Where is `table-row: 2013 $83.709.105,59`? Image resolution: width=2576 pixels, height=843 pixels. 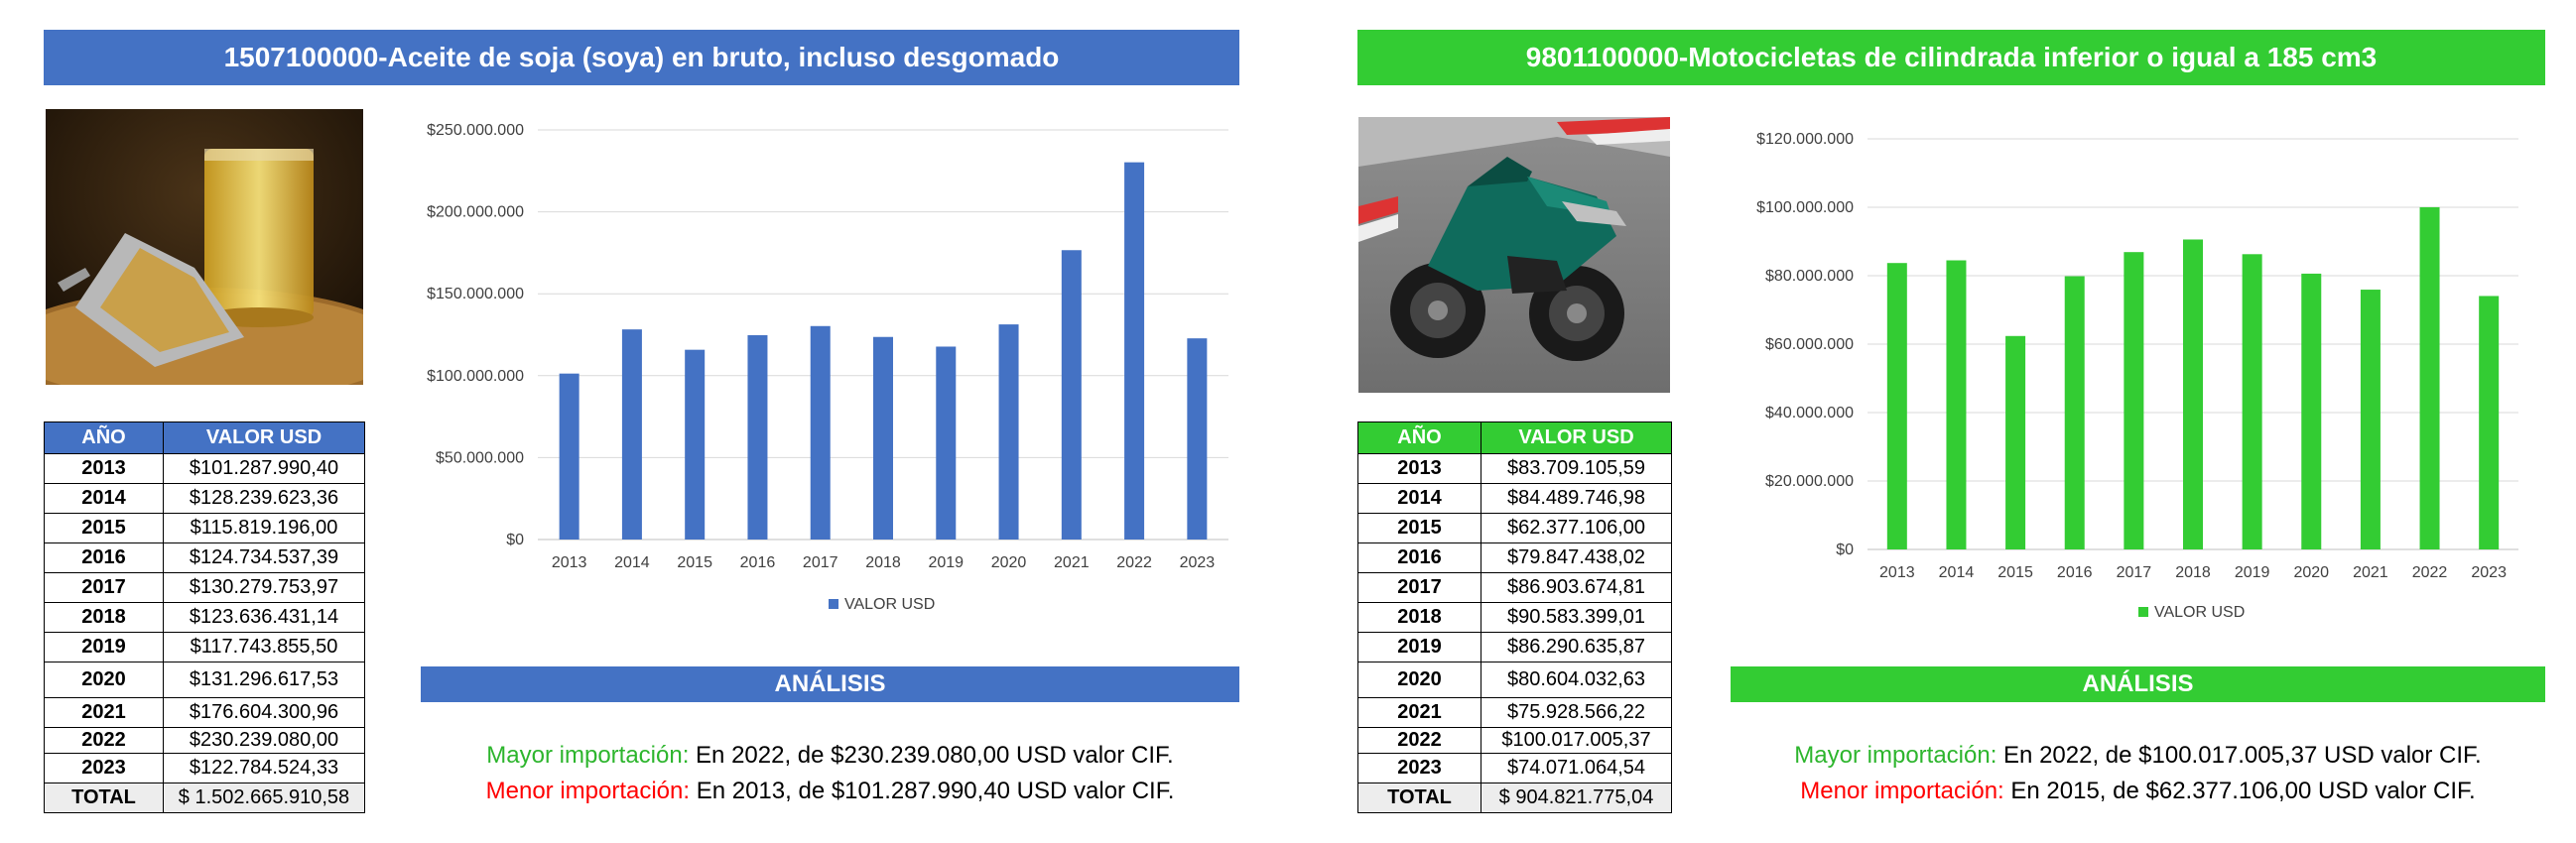 table-row: 2013 $83.709.105,59 is located at coordinates (1515, 469).